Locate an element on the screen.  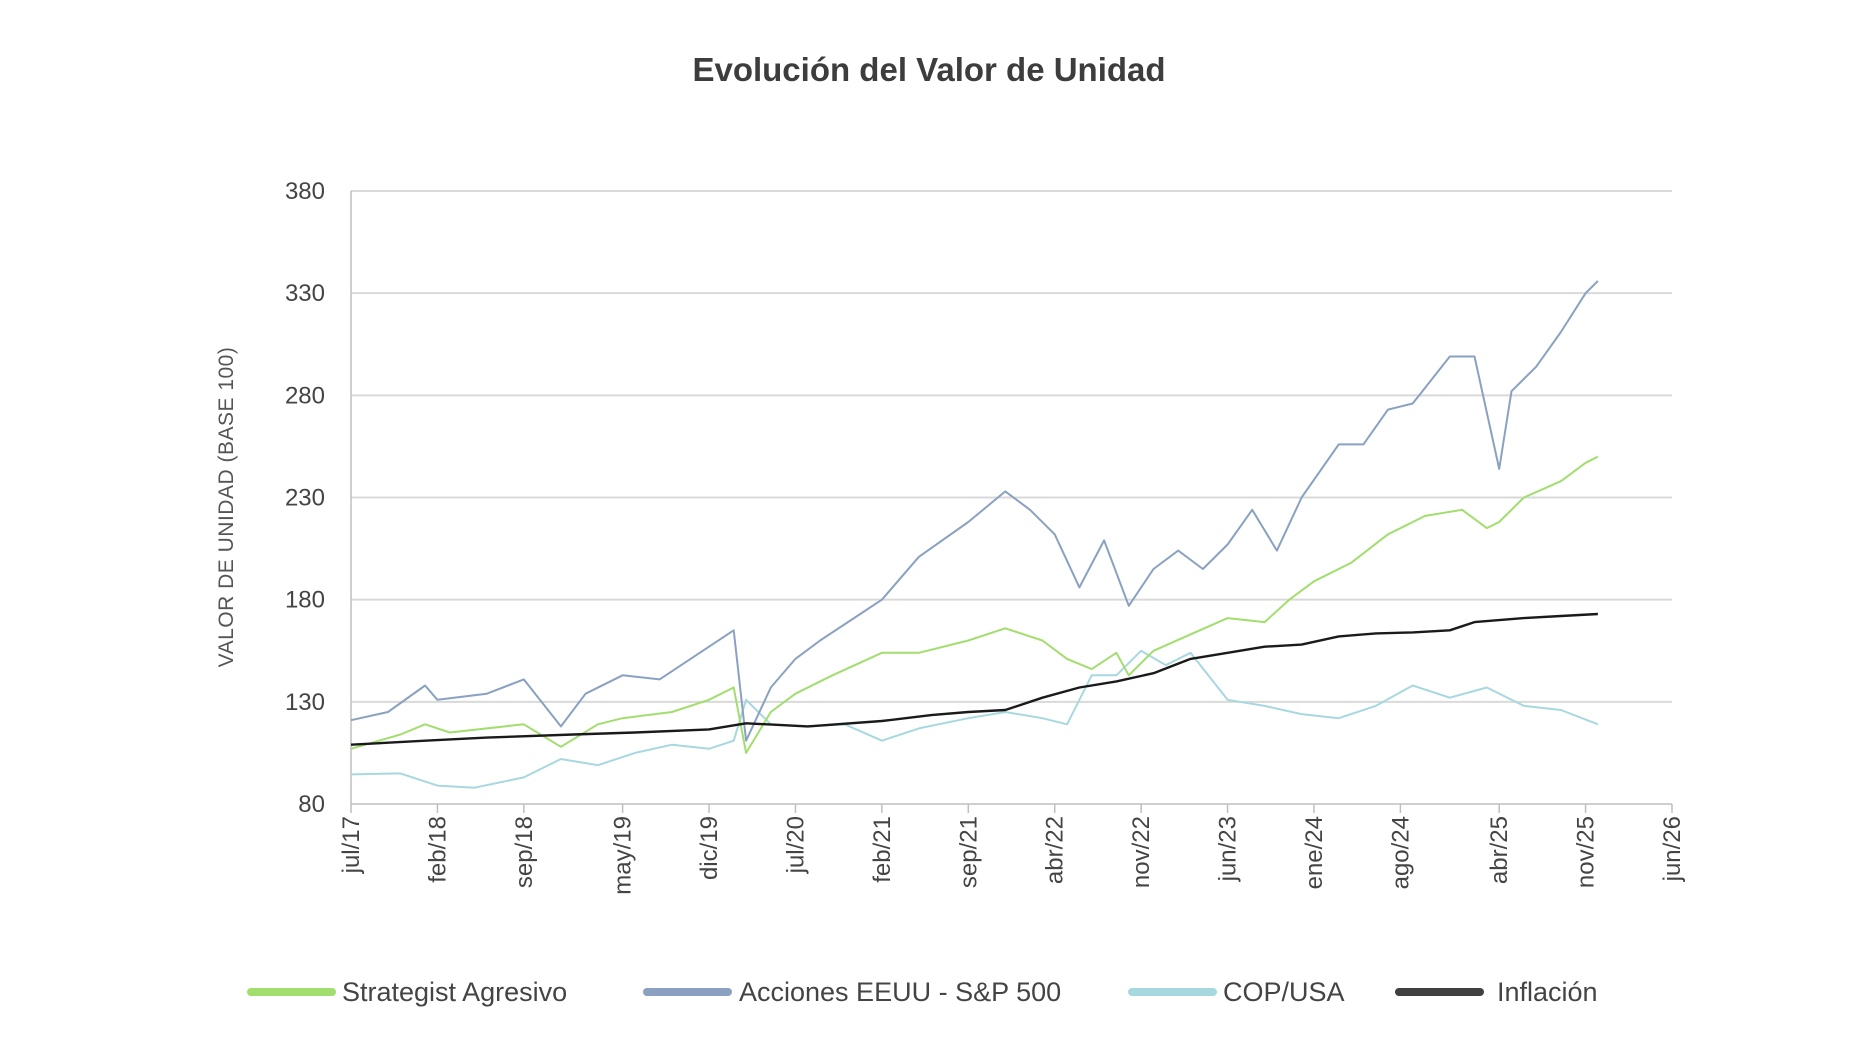
legend-label: COP/USA is located at coordinates (1284, 992).